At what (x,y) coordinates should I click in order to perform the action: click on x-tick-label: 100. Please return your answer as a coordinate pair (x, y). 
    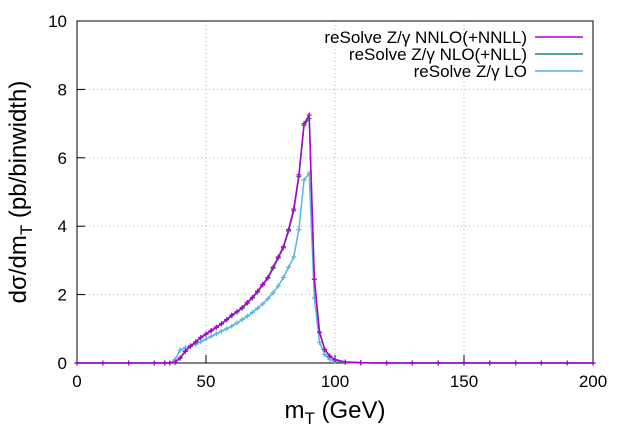
    Looking at the image, I should click on (335, 381).